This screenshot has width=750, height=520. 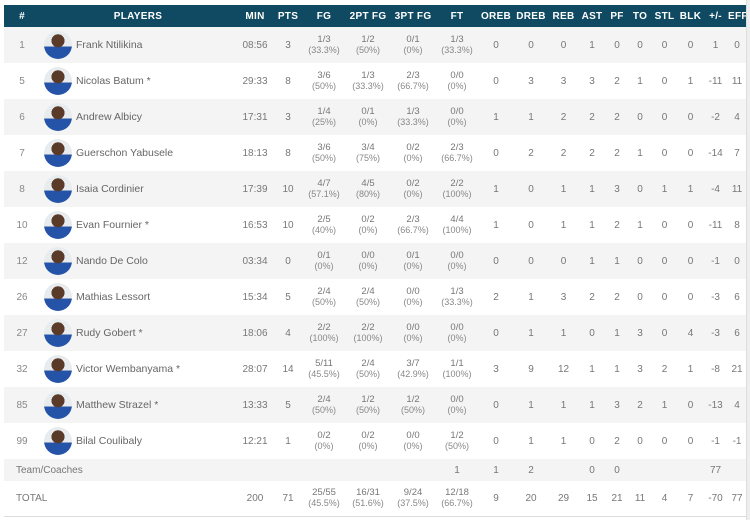 I want to click on fg-made: 2/5, so click(x=324, y=219).